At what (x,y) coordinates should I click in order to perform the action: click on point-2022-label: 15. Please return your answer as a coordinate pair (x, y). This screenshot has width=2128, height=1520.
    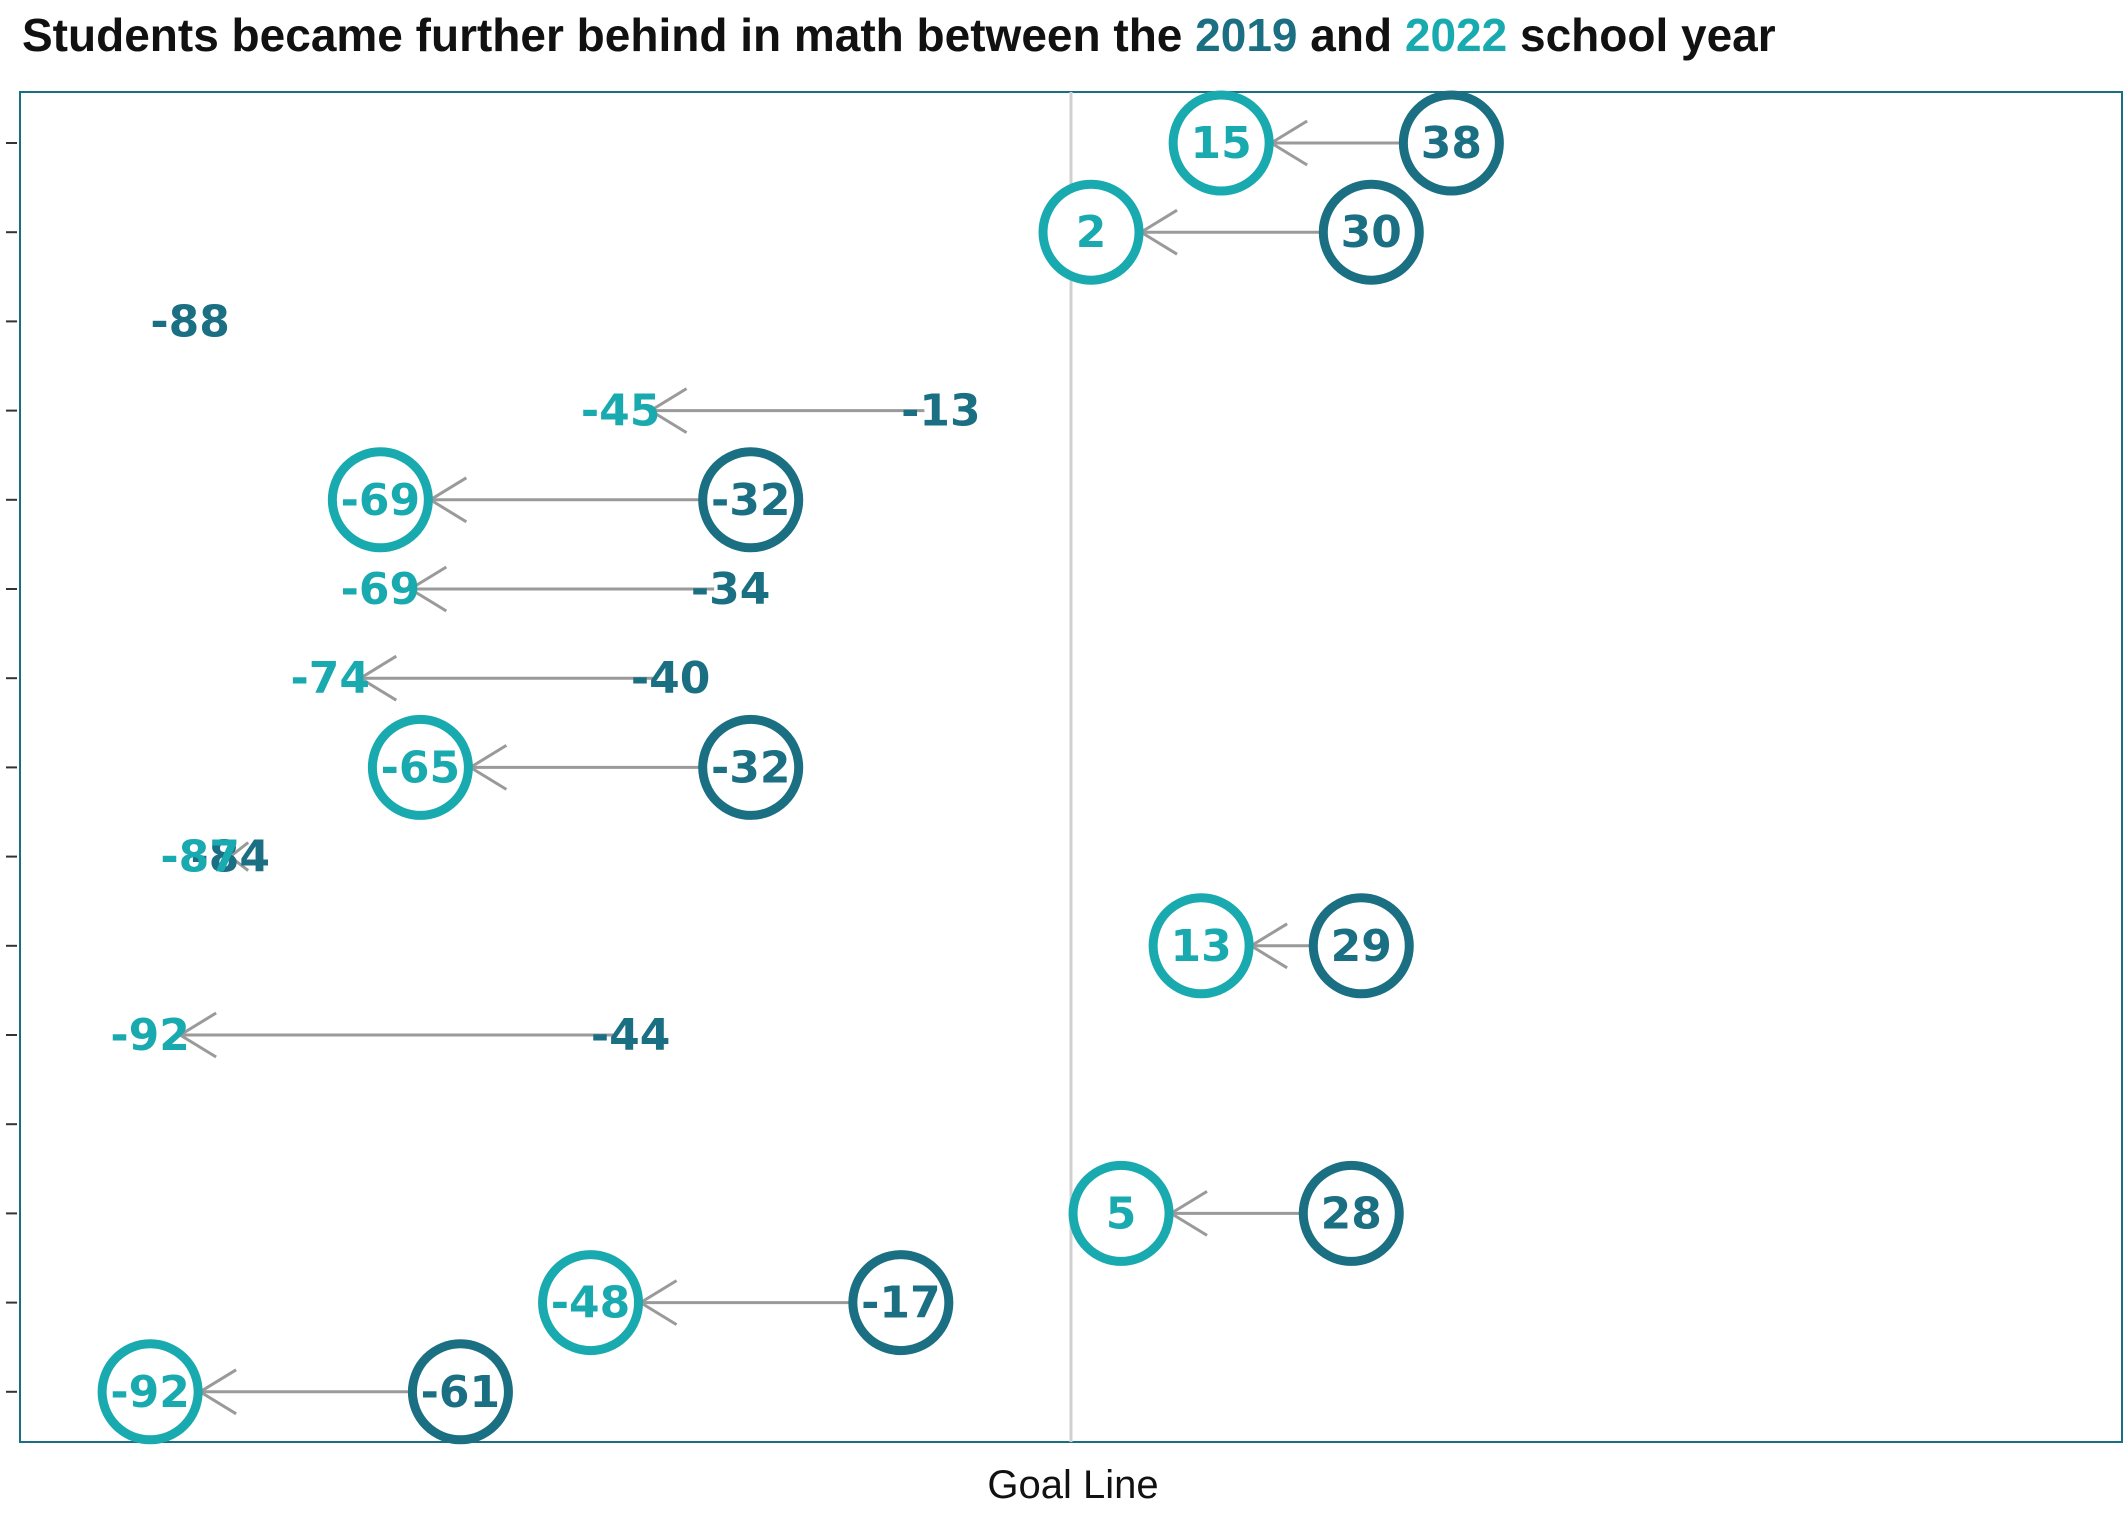
    Looking at the image, I should click on (1221, 143).